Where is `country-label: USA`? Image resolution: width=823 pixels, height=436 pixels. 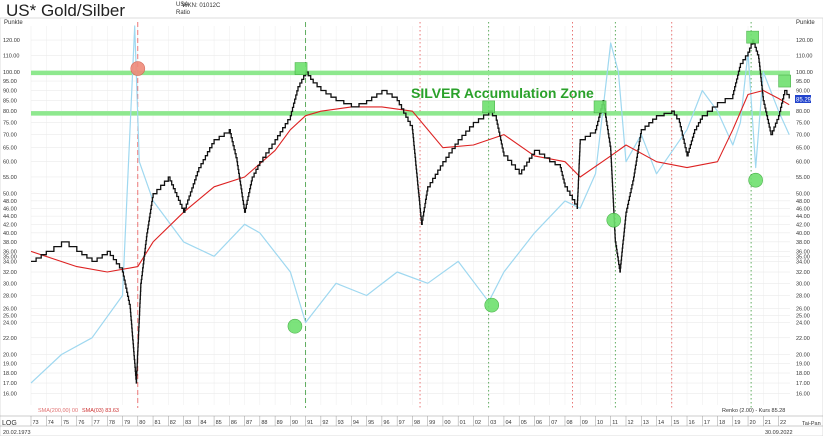 country-label: USA is located at coordinates (182, 5).